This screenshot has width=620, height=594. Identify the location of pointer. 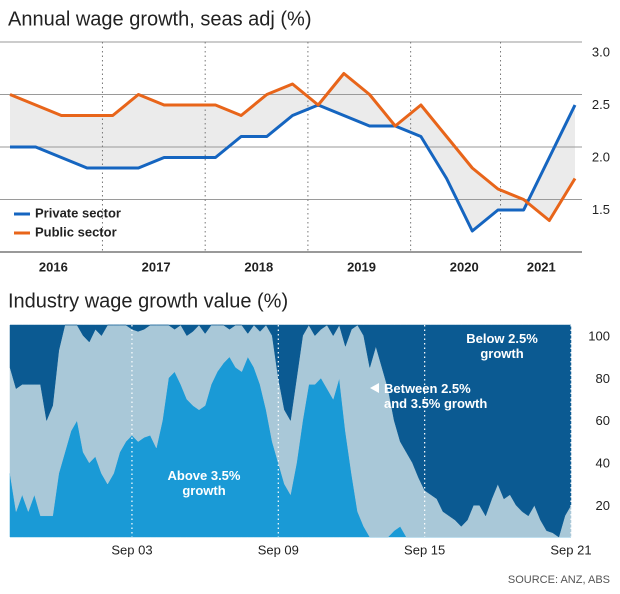
(374, 388).